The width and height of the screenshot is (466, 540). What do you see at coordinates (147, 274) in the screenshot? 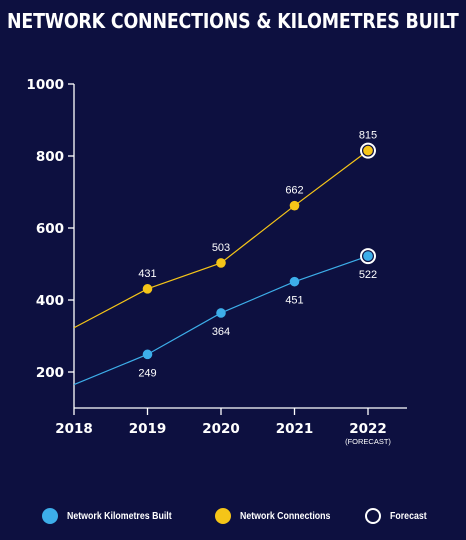
I see `data-label: 431` at bounding box center [147, 274].